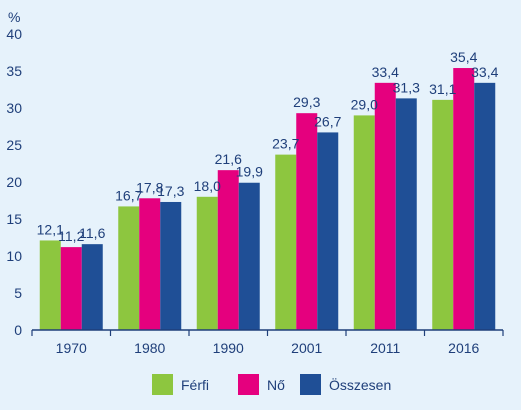  Describe the element at coordinates (268, 348) in the screenshot. I see `x-axis-tick-labels: 1970 1980 1990 2001 2011 2016` at that location.